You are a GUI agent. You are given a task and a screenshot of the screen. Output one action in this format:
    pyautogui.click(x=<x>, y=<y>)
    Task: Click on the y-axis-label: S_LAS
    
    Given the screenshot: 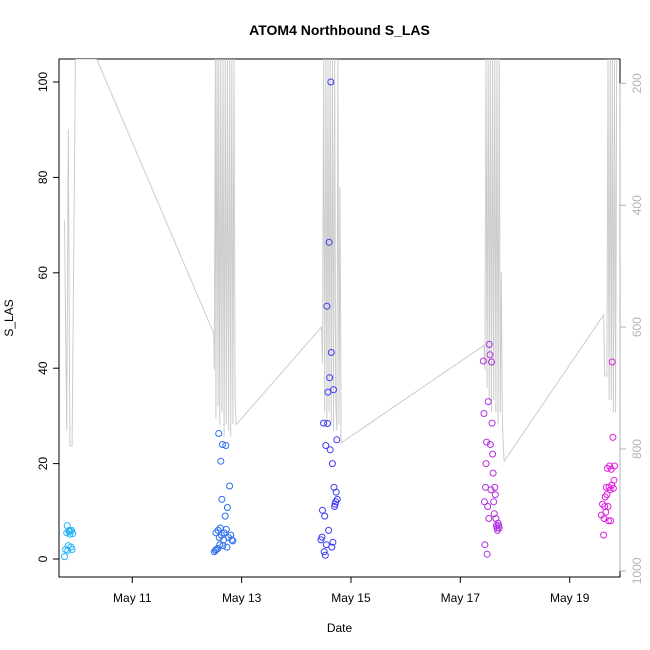 What is the action you would take?
    pyautogui.click(x=9, y=317)
    